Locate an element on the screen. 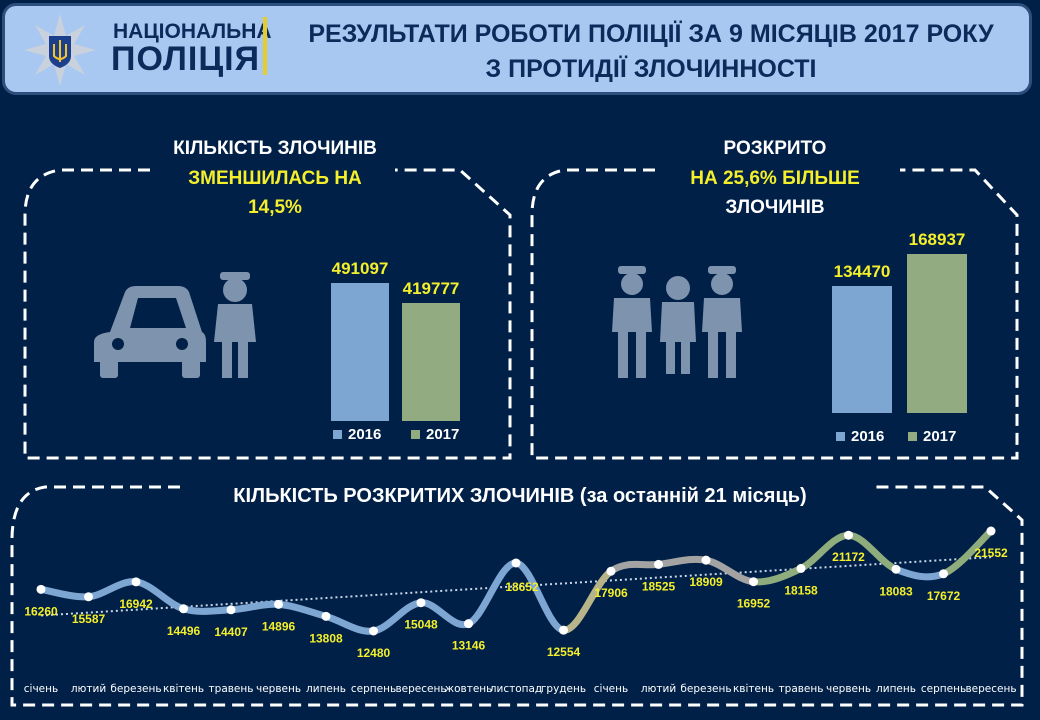 This screenshot has height=720, width=1040. data-label: 17672 is located at coordinates (944, 596).